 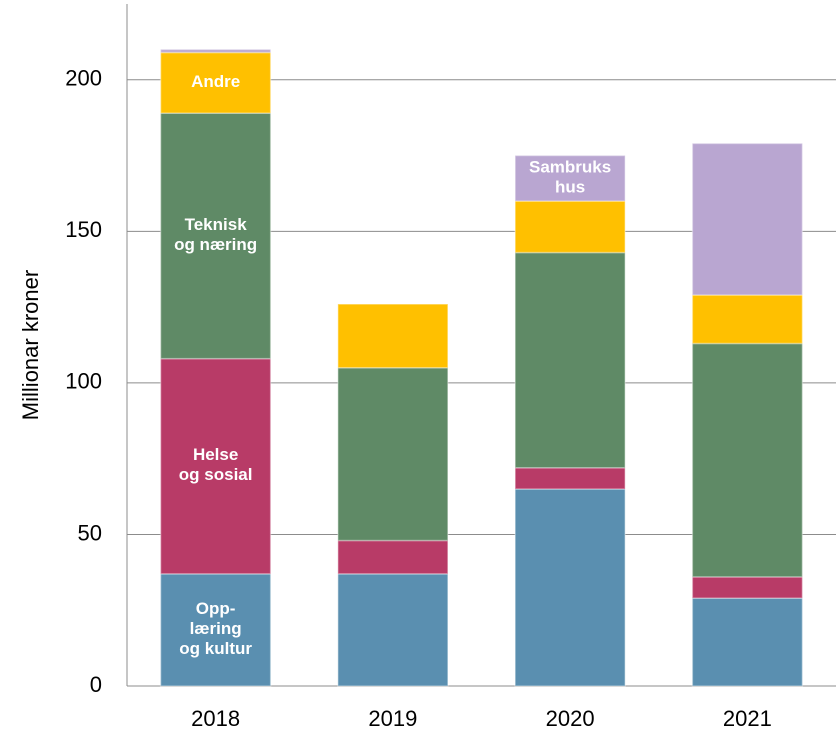 I want to click on segment-label: Sambruks hus, so click(x=570, y=177).